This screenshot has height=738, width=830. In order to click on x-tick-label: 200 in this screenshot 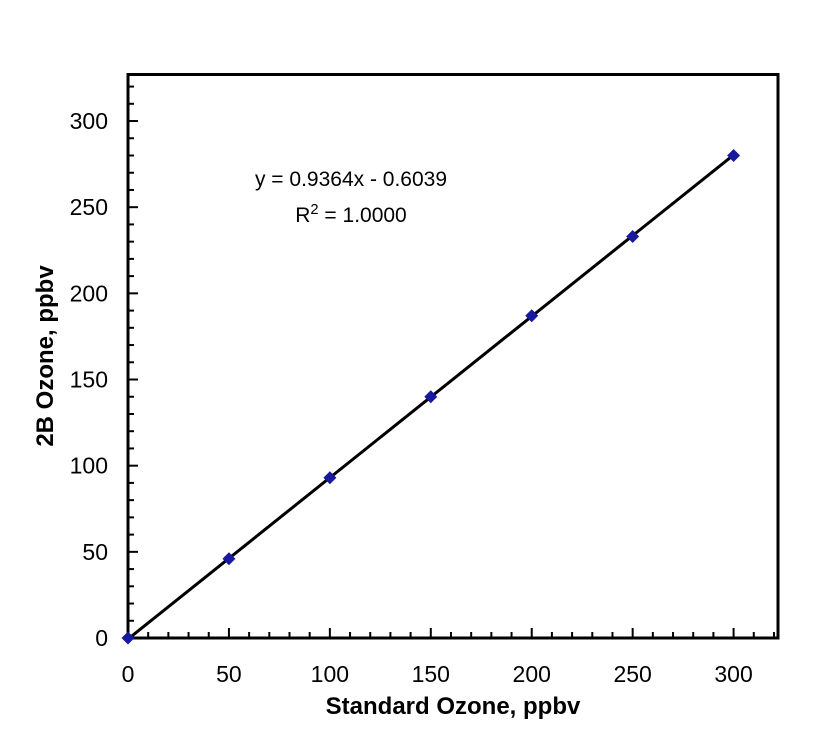, I will do `click(532, 674)`.